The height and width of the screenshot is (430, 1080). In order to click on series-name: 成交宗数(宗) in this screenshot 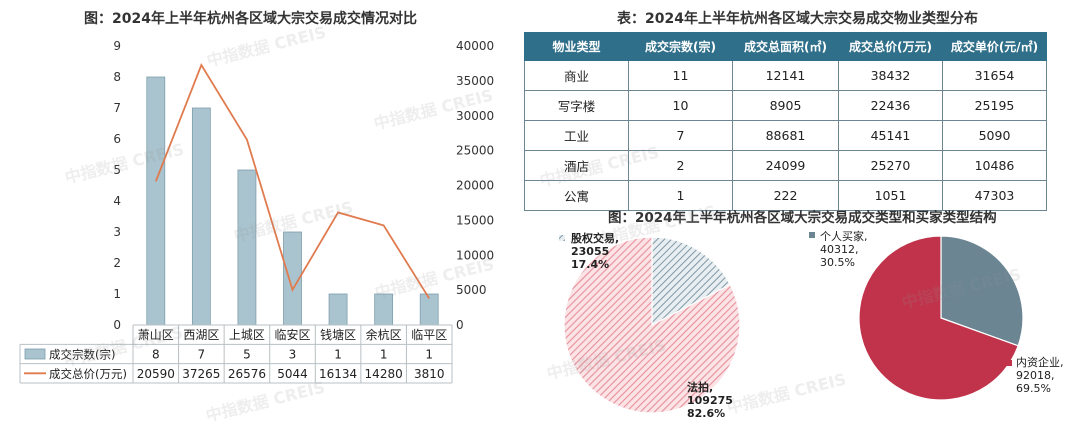, I will do `click(82, 355)`.